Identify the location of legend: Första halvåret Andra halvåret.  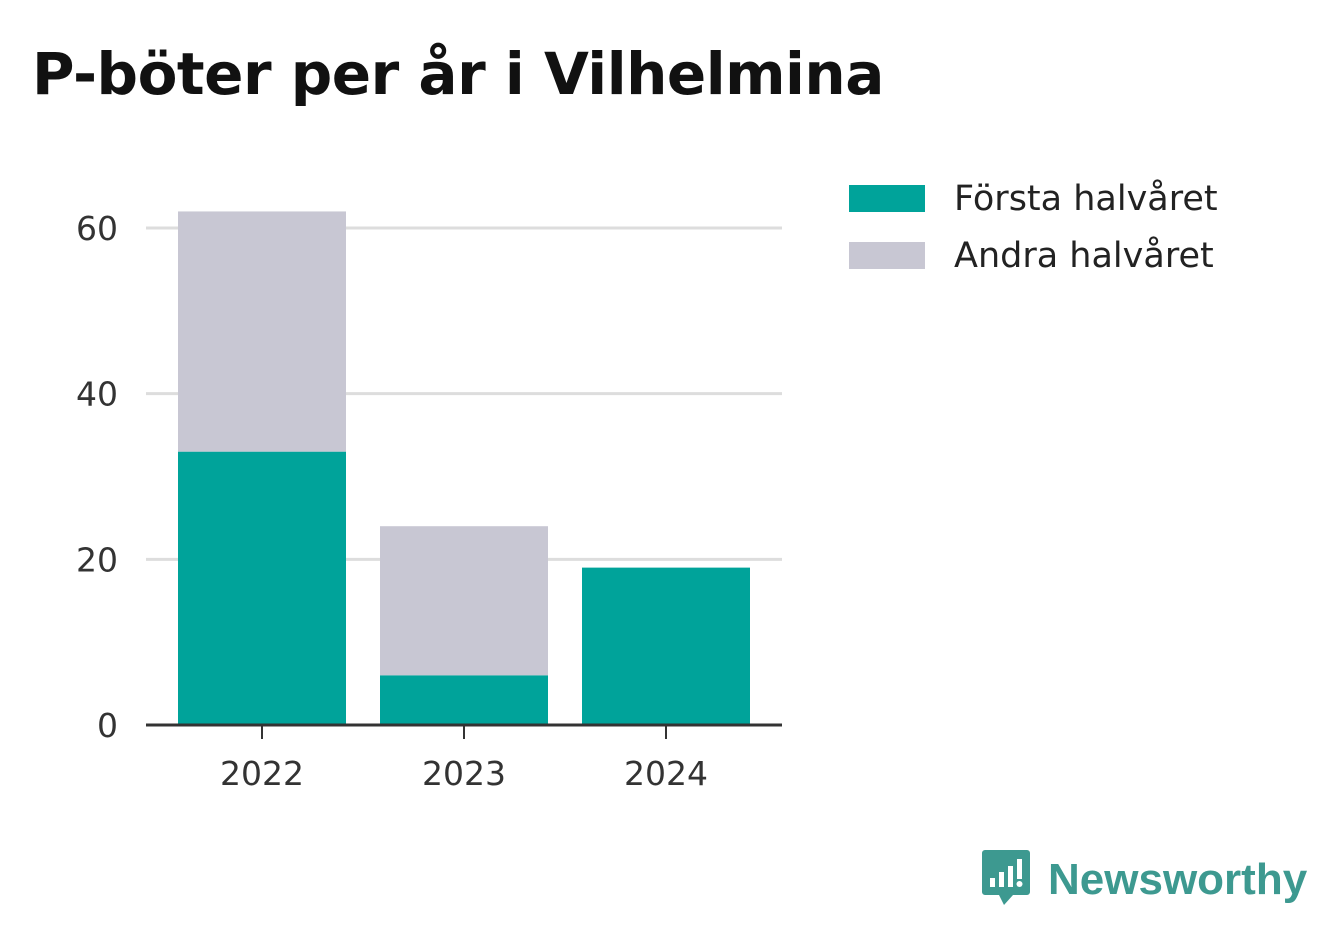
(1033, 227).